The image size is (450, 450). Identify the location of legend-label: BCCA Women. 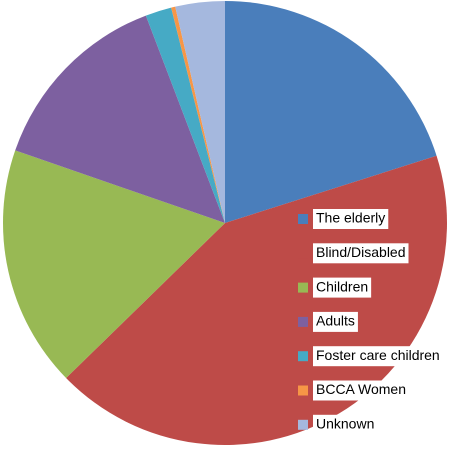
(361, 389).